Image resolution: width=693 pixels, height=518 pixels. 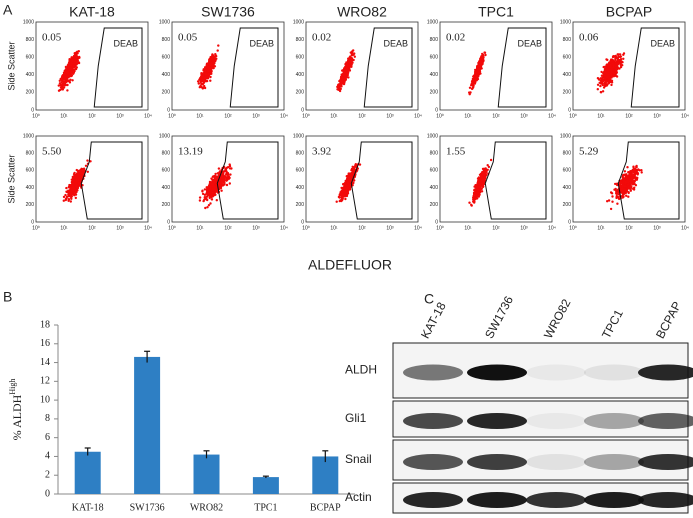 I want to click on gate-percentage: 3.92, so click(x=321, y=152).